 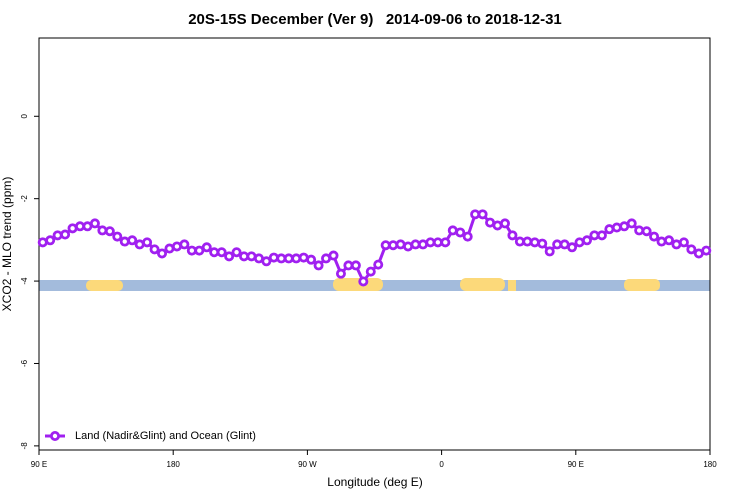 I want to click on y-tick-label: -6, so click(x=24, y=363).